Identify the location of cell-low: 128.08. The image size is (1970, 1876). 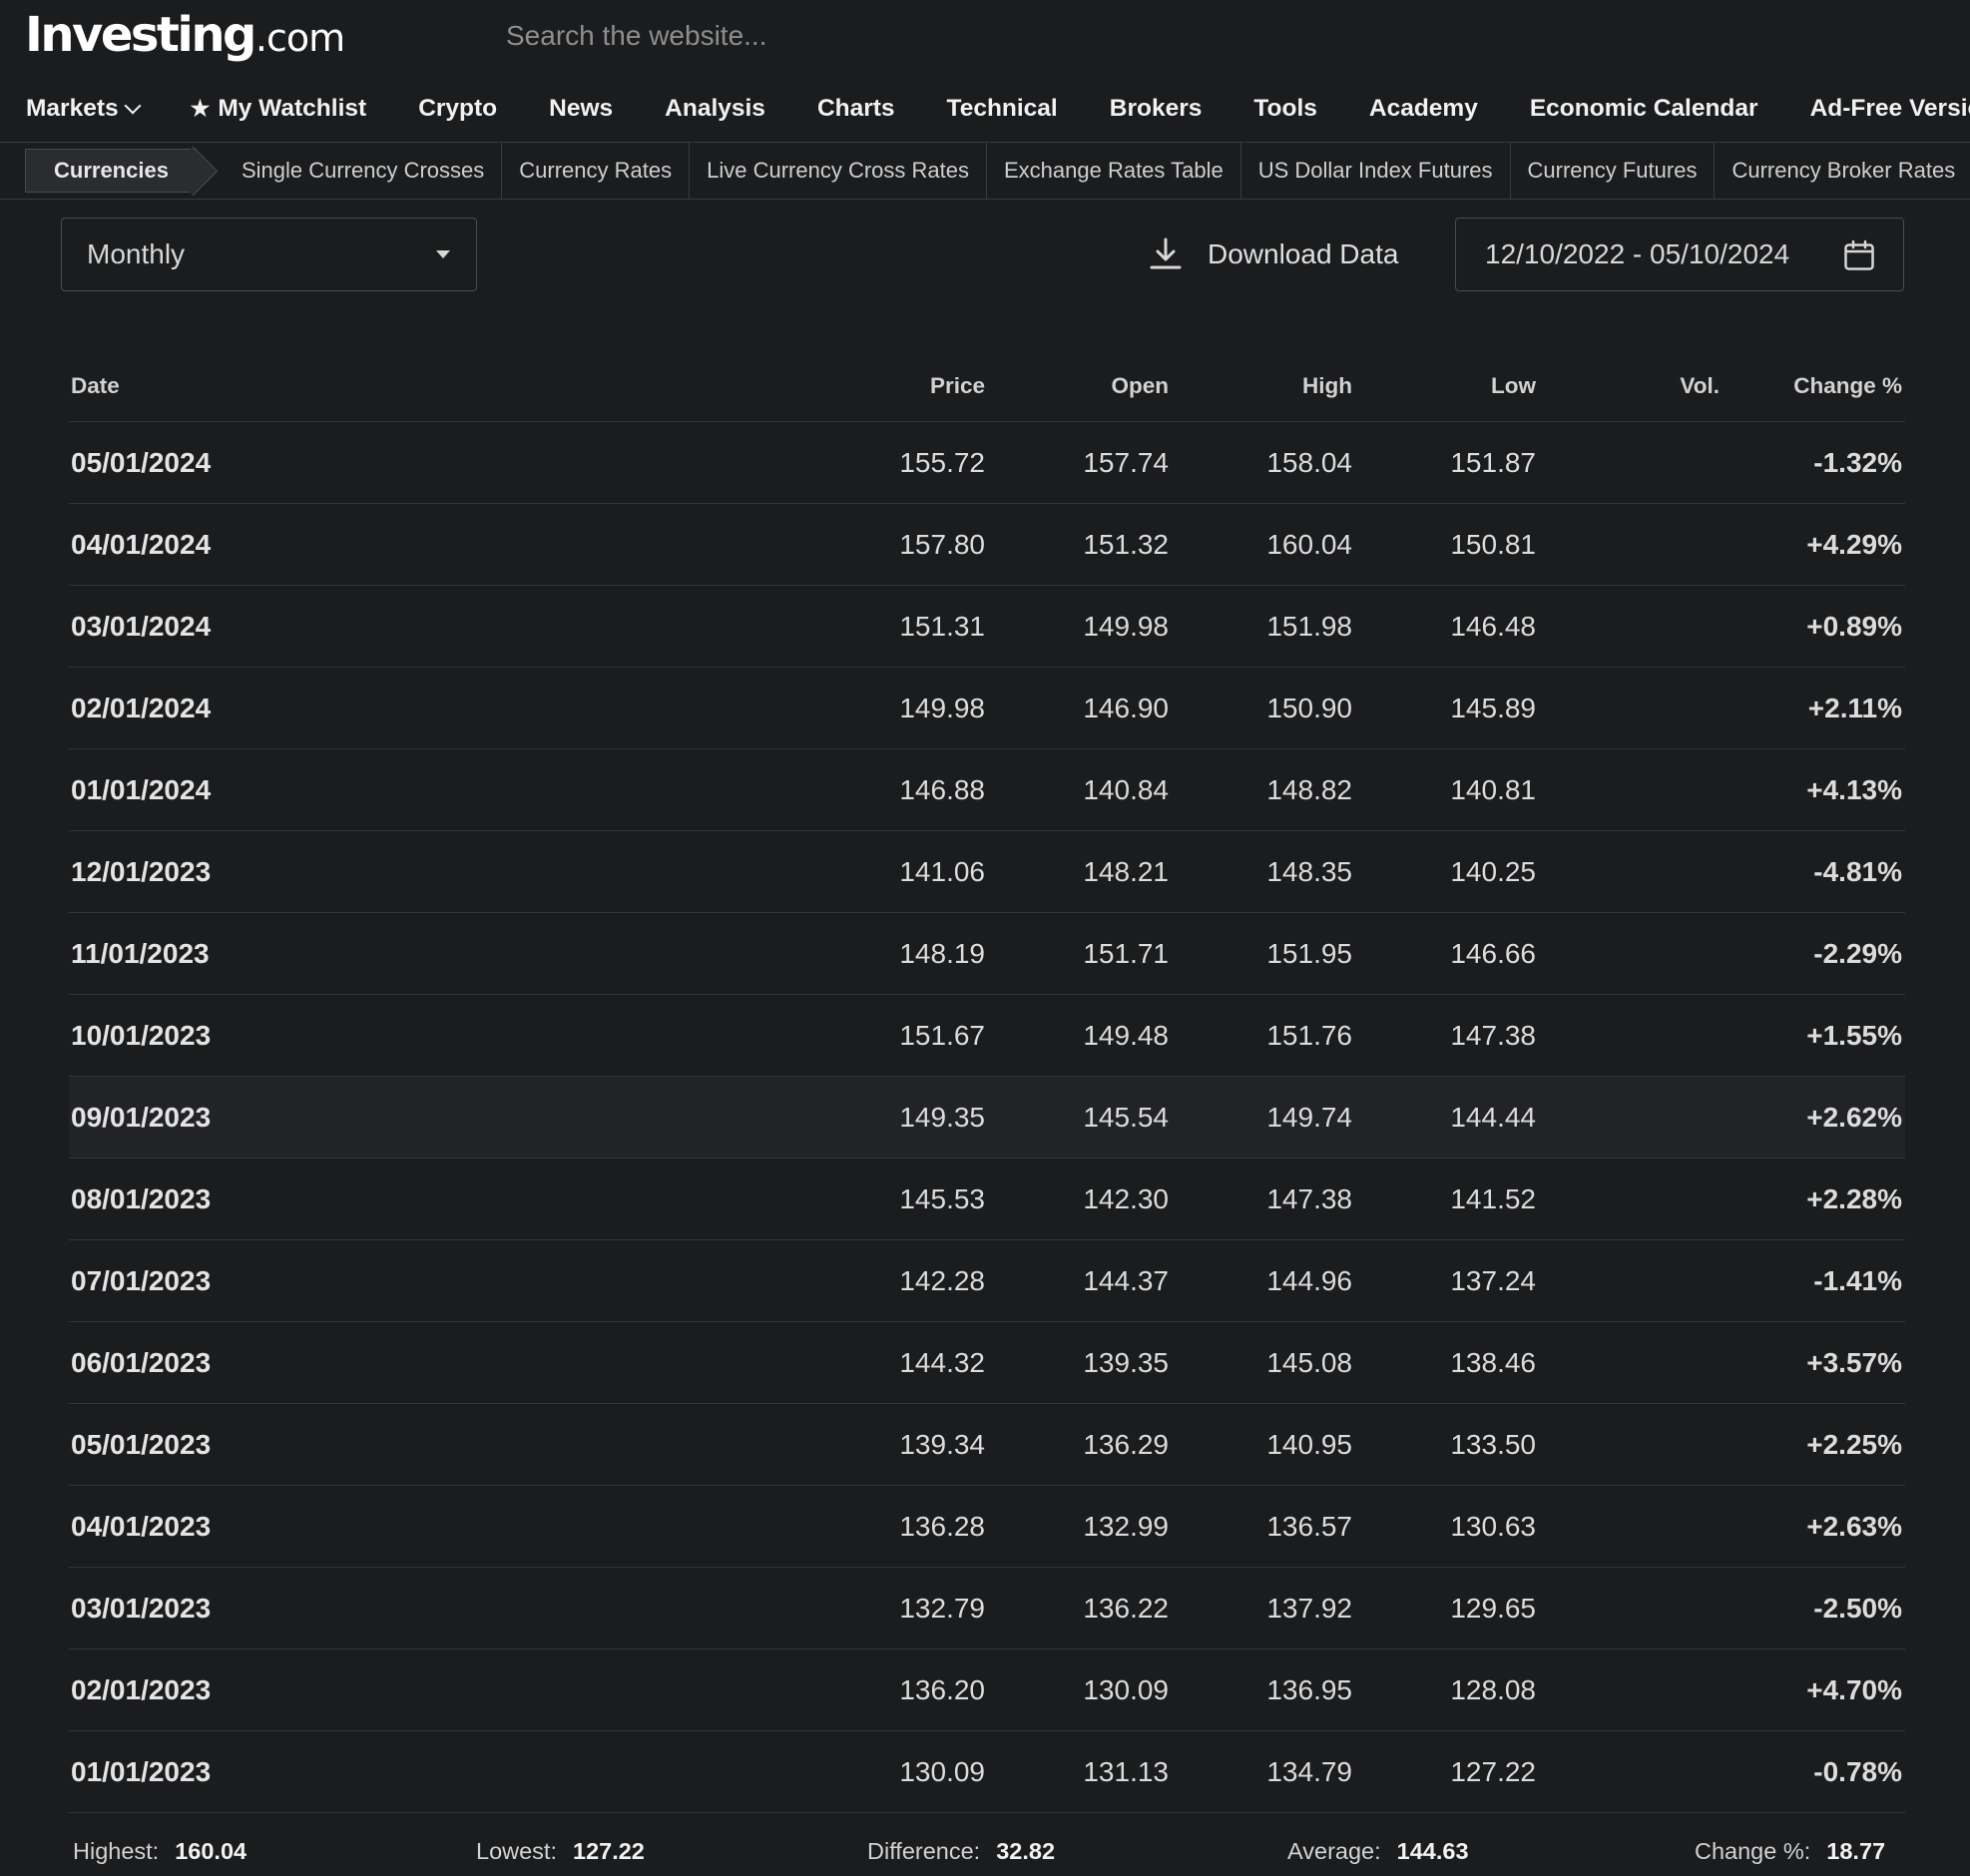
(1444, 1689).